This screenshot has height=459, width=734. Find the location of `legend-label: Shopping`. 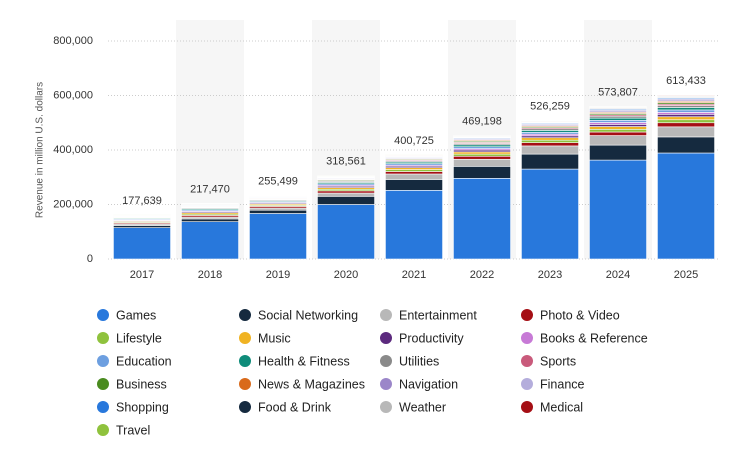

legend-label: Shopping is located at coordinates (142, 407).